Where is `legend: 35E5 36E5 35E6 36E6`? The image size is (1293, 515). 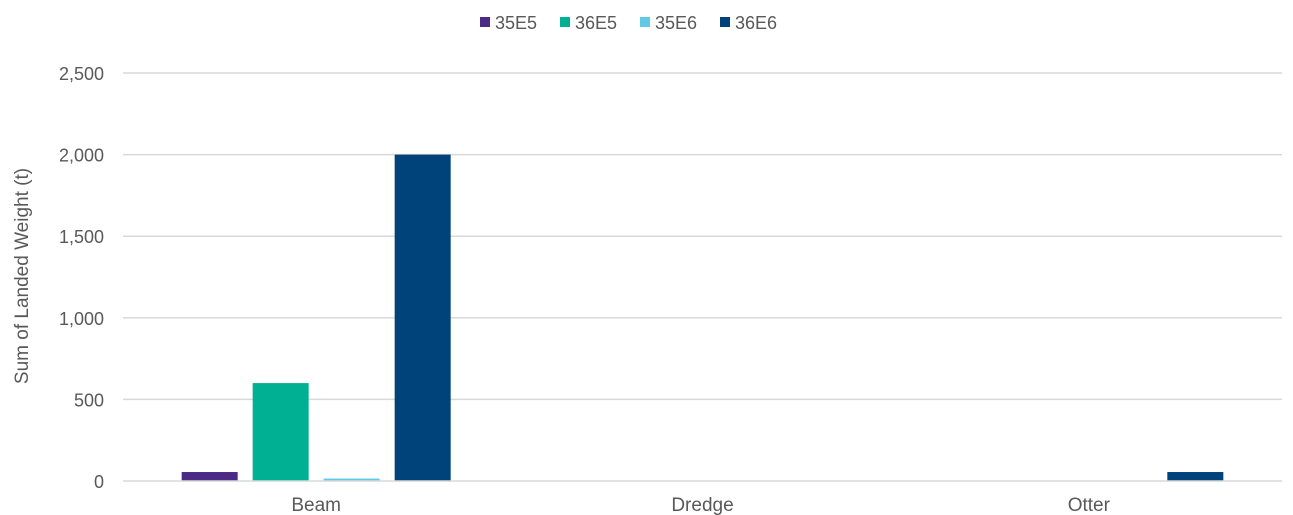
legend: 35E5 36E5 35E6 36E6 is located at coordinates (628, 23).